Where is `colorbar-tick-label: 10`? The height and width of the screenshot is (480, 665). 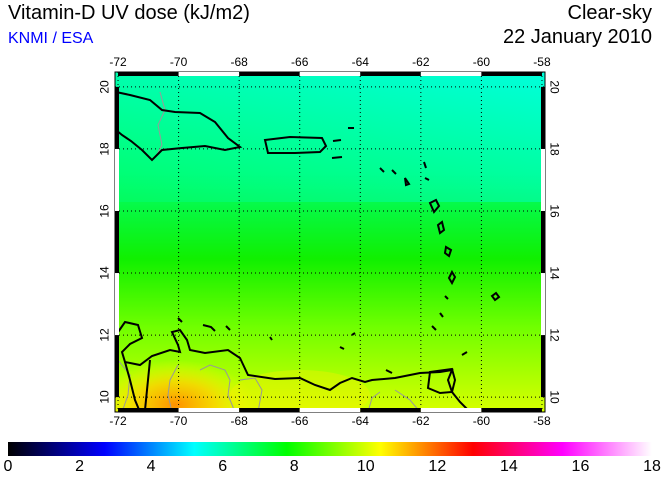
colorbar-tick-label: 10 is located at coordinates (365, 466).